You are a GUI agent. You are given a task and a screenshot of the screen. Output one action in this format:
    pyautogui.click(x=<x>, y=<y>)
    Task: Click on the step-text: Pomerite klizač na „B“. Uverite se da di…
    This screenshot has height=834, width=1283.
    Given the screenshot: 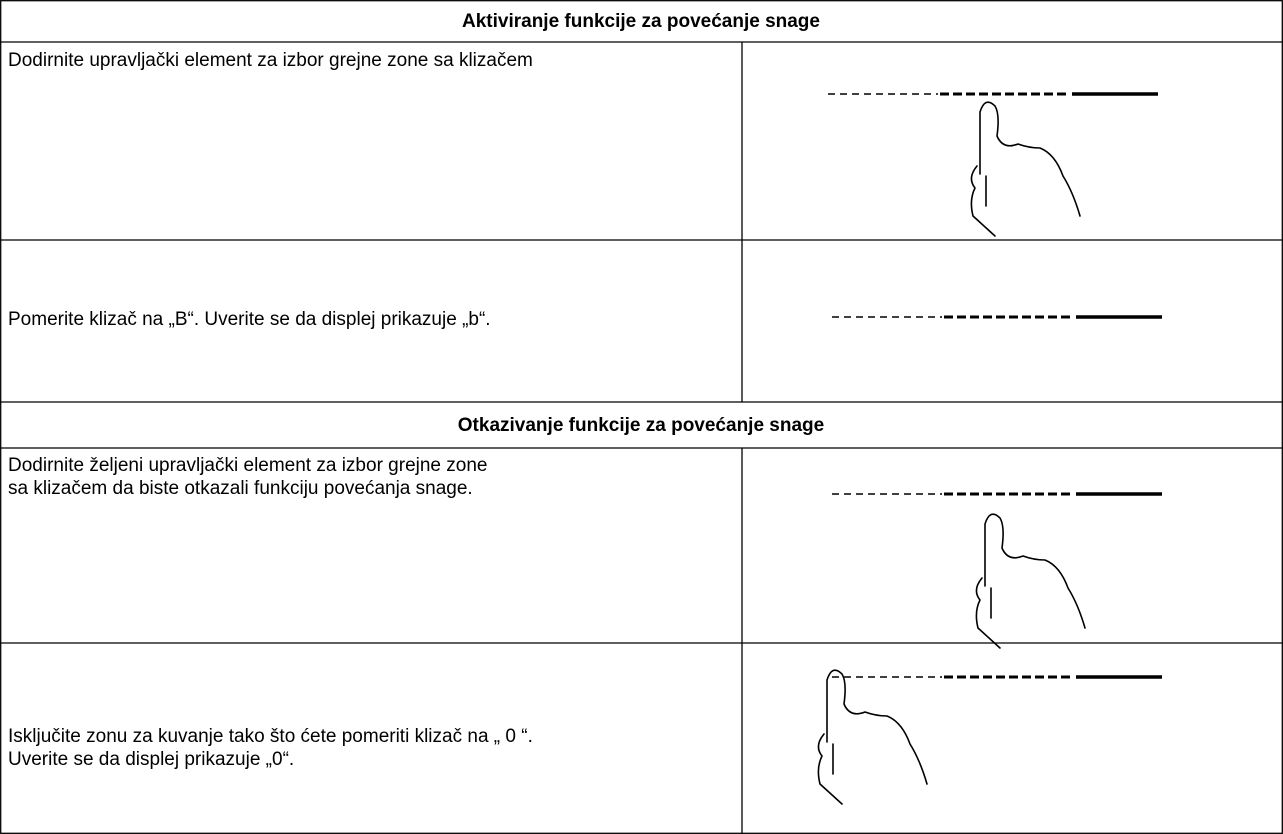 What is the action you would take?
    pyautogui.click(x=249, y=319)
    